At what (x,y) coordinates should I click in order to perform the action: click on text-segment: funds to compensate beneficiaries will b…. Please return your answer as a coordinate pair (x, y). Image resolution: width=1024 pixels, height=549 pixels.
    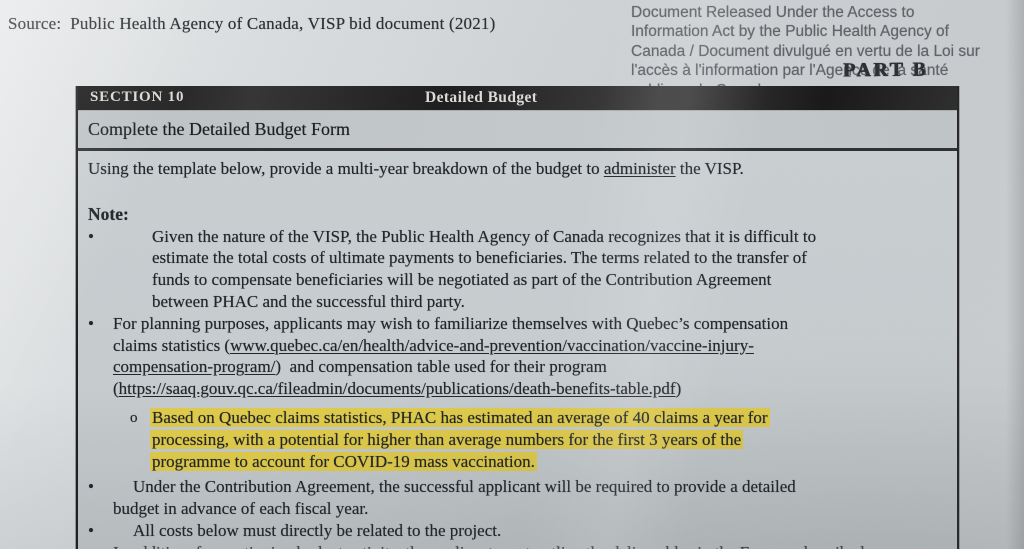
    Looking at the image, I should click on (462, 280).